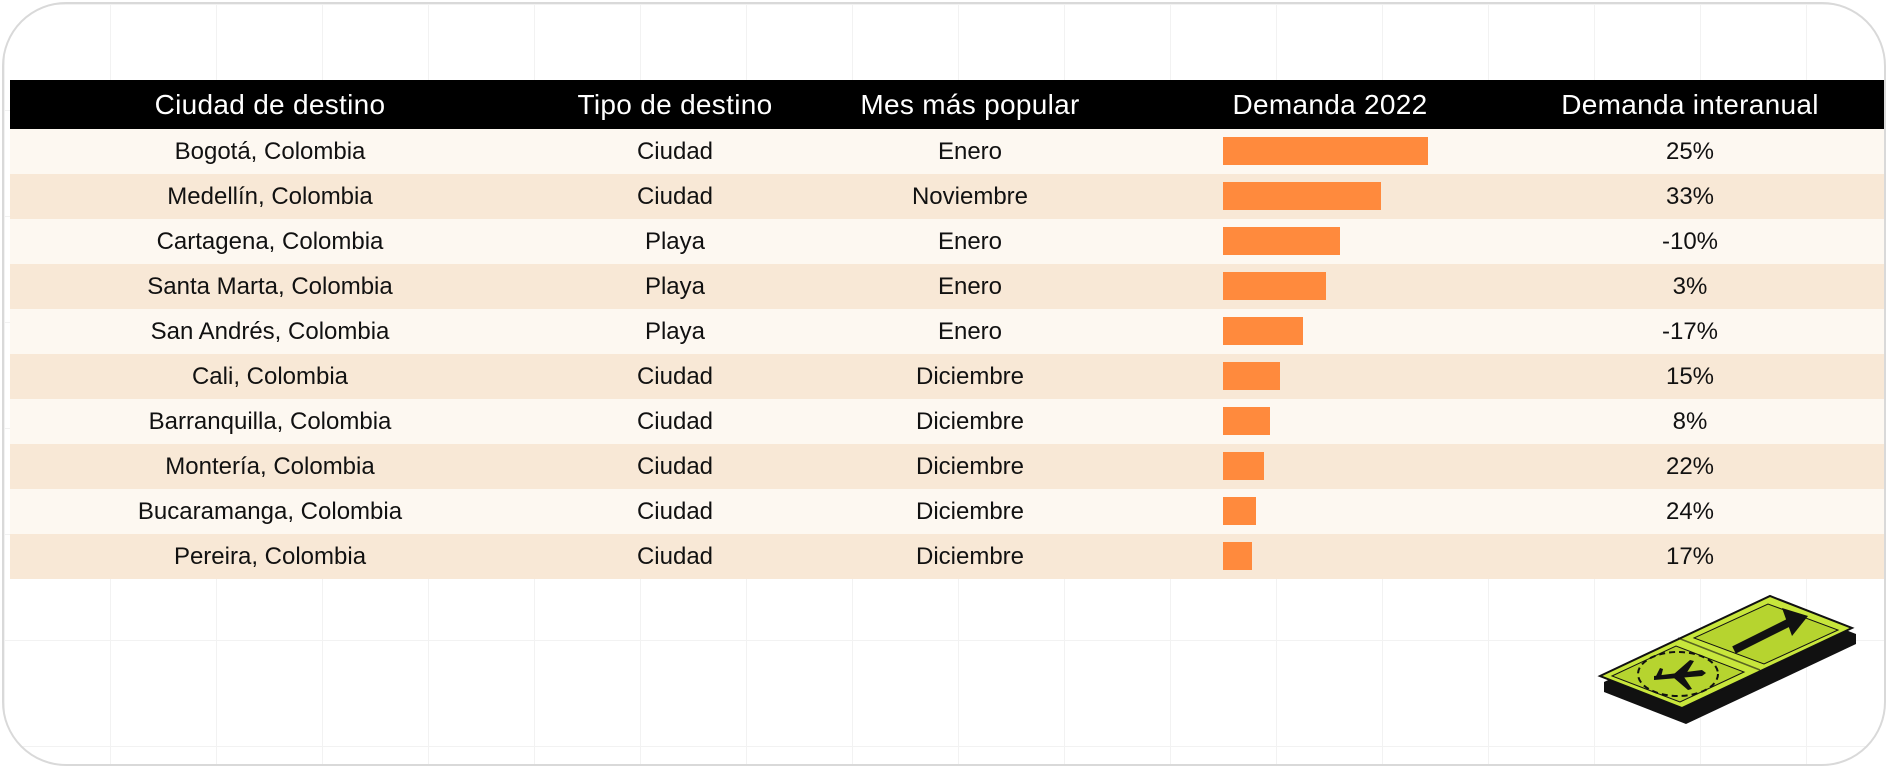  Describe the element at coordinates (675, 104) in the screenshot. I see `header-type: Tipo de destino` at that location.